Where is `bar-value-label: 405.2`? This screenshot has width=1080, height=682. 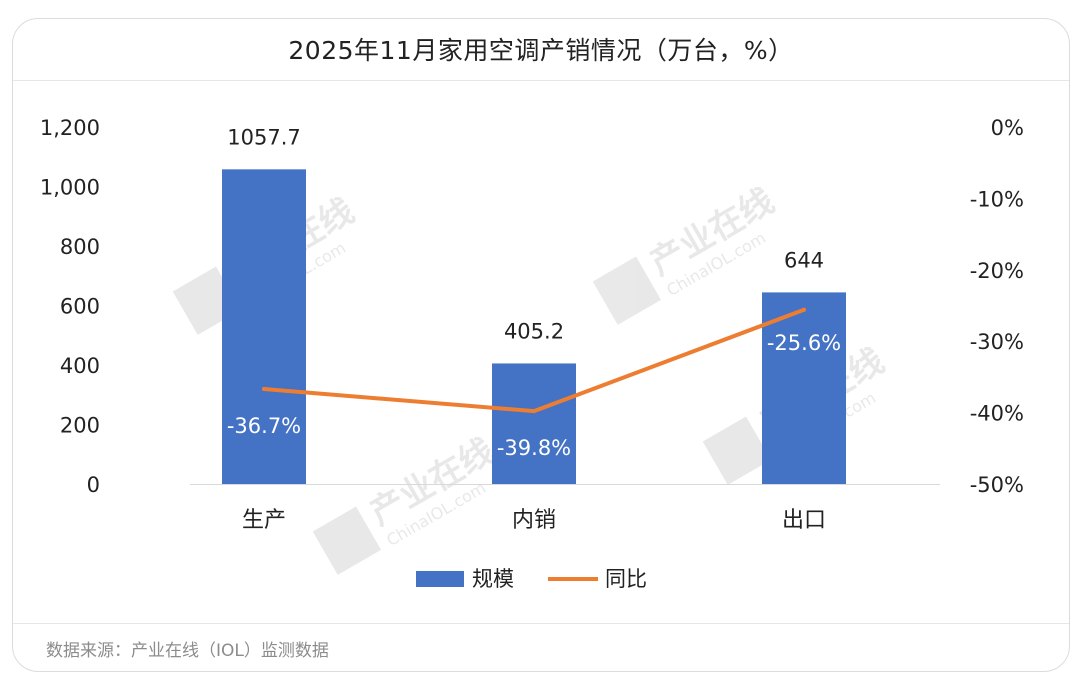
bar-value-label: 405.2 is located at coordinates (534, 331).